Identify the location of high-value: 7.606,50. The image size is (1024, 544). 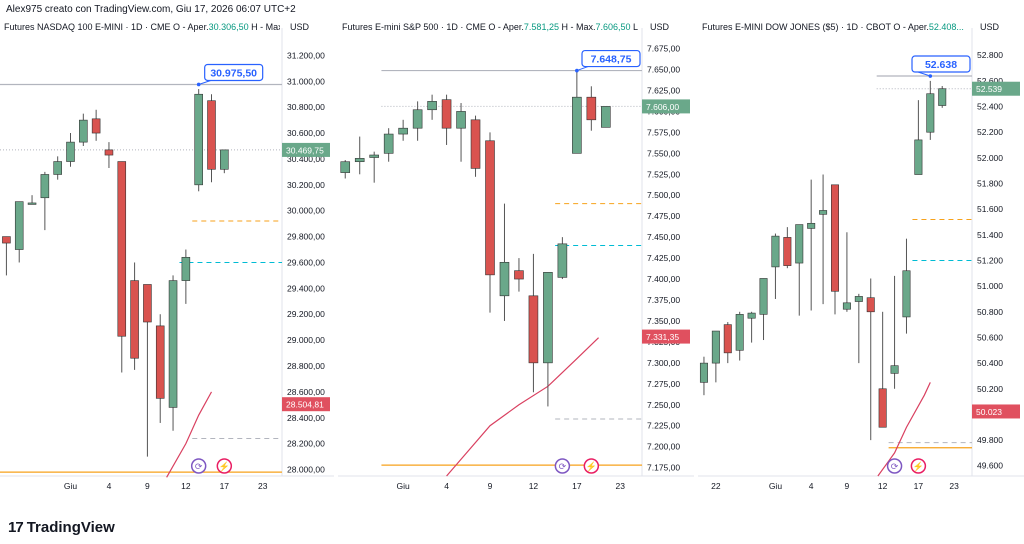
(614, 27).